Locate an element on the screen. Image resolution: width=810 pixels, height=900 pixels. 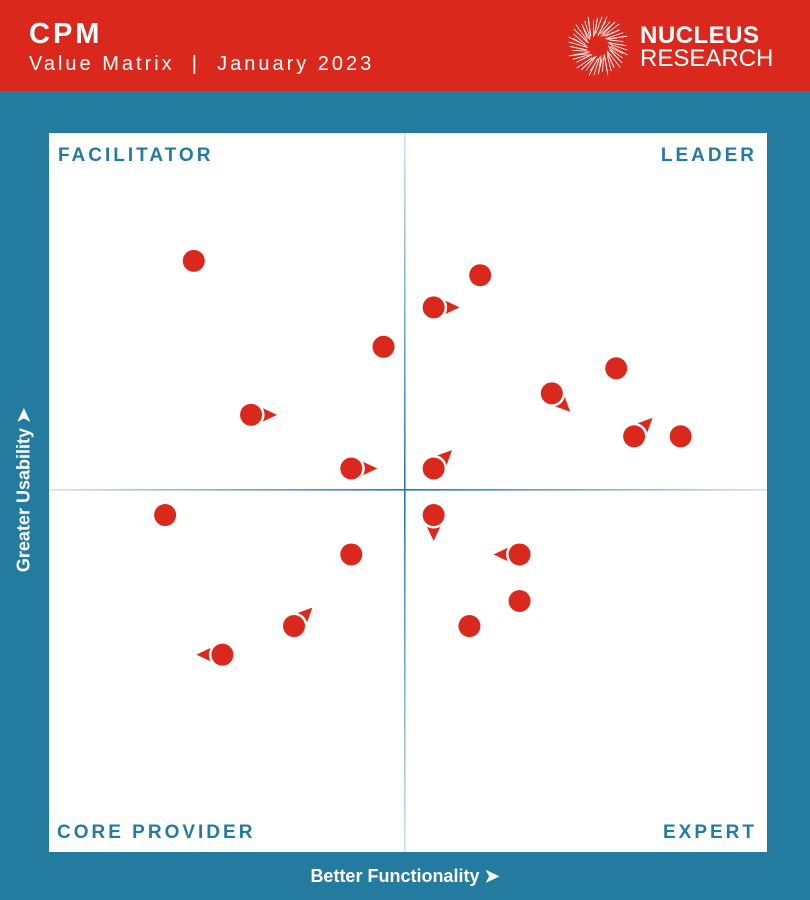
x-axis-label: Better Functionality ➤ is located at coordinates (405, 876).